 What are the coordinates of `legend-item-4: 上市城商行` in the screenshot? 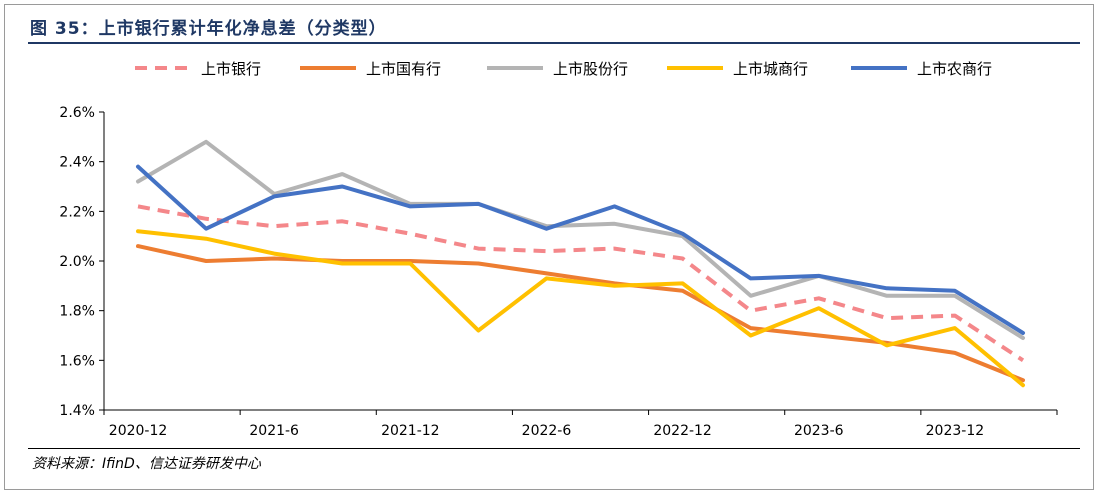 It's located at (737, 69).